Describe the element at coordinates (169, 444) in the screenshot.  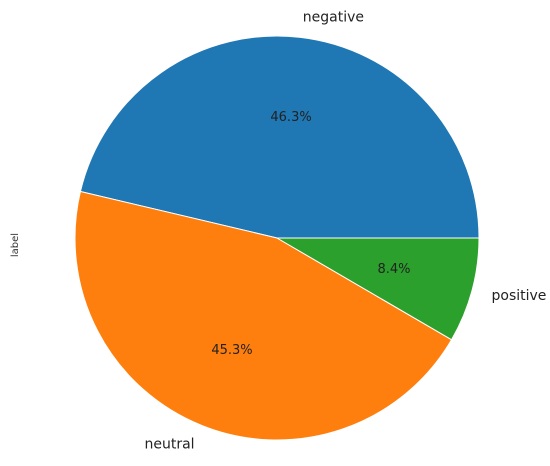
I see `category-label-neutral: neutral` at that location.